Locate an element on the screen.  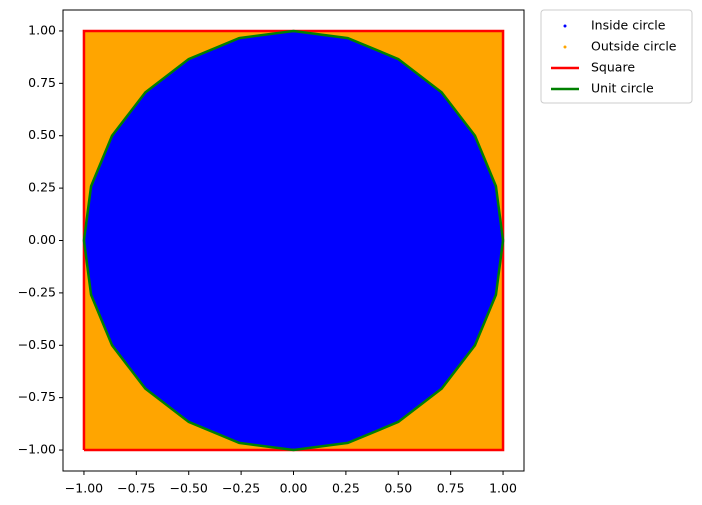
legend-label: Unit circle is located at coordinates (622, 88).